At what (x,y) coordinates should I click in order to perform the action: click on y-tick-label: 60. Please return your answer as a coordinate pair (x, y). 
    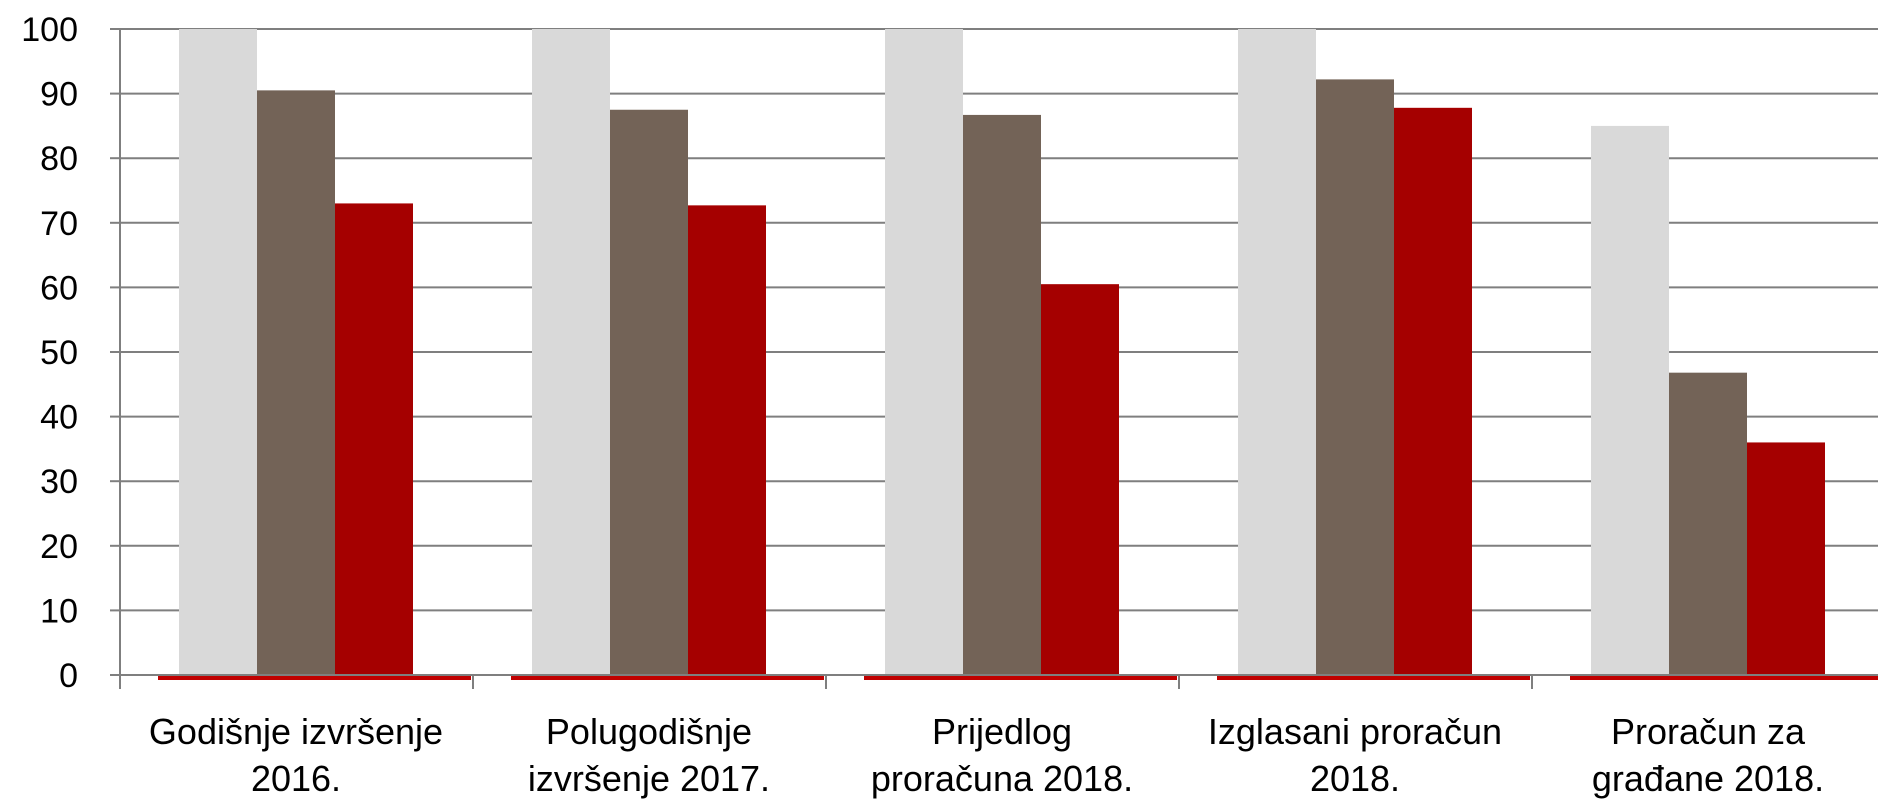
    Looking at the image, I should click on (59, 288).